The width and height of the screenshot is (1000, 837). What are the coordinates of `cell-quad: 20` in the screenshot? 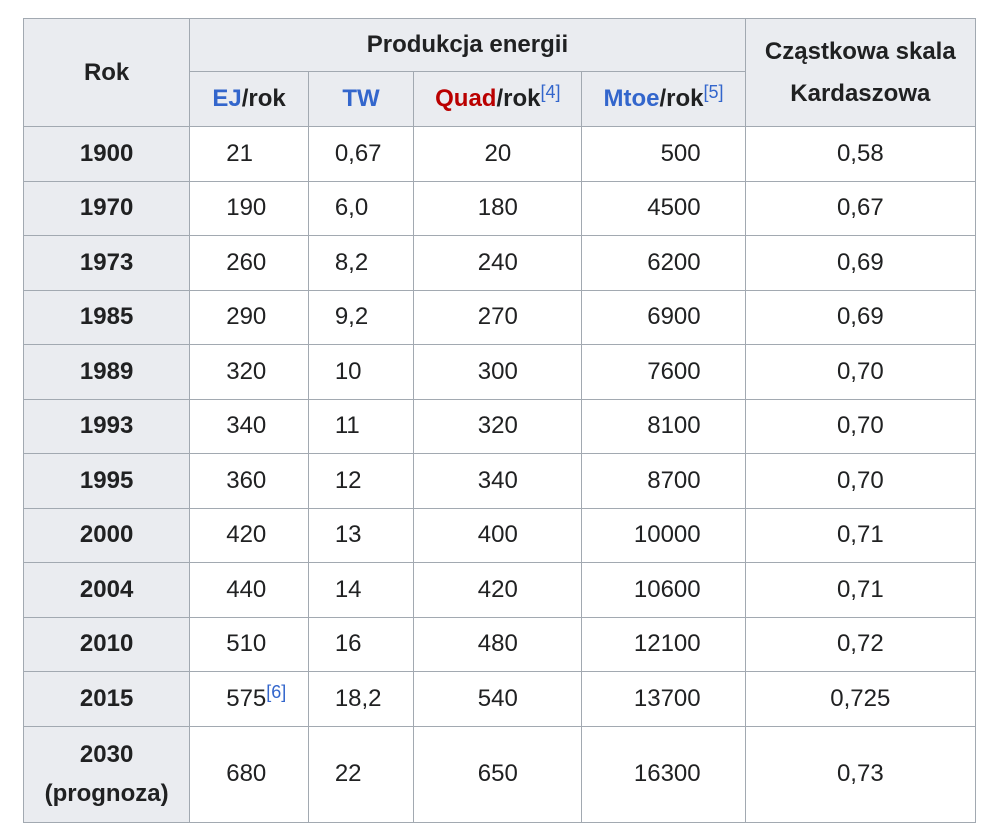 It's located at (498, 154).